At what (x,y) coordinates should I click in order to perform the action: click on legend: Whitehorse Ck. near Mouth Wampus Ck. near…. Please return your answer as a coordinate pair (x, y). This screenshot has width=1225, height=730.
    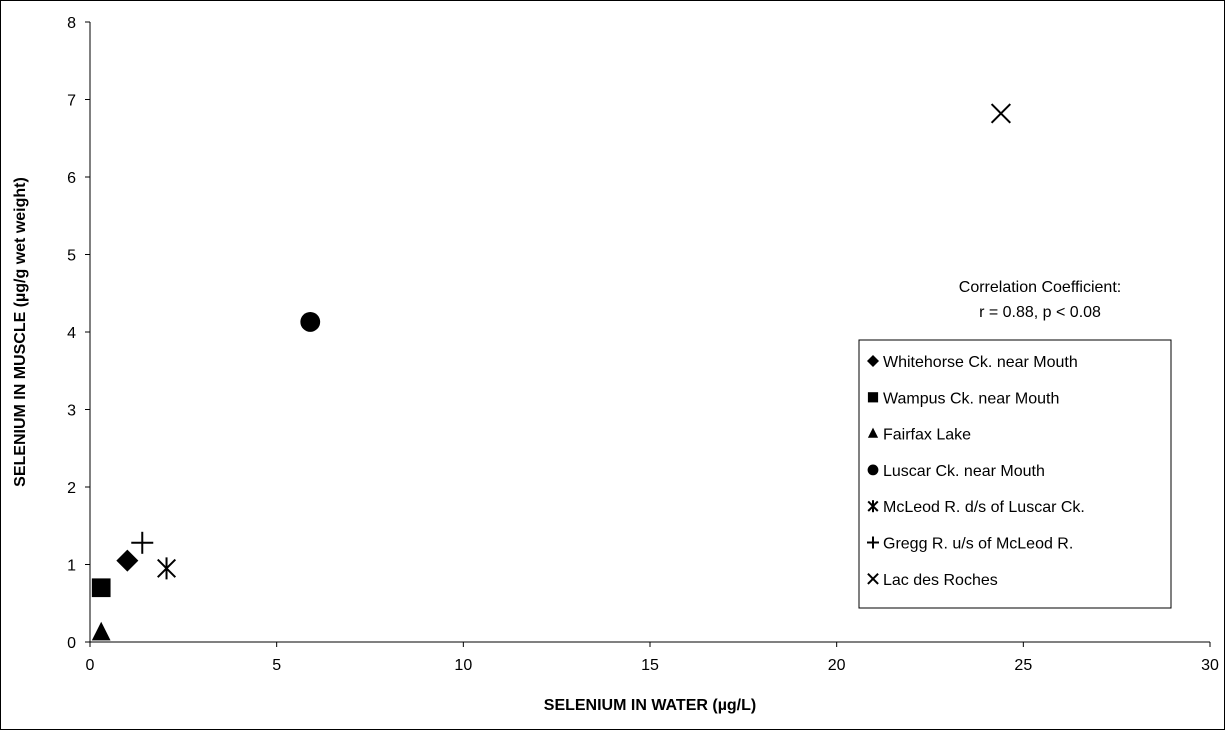
    Looking at the image, I should click on (1015, 474).